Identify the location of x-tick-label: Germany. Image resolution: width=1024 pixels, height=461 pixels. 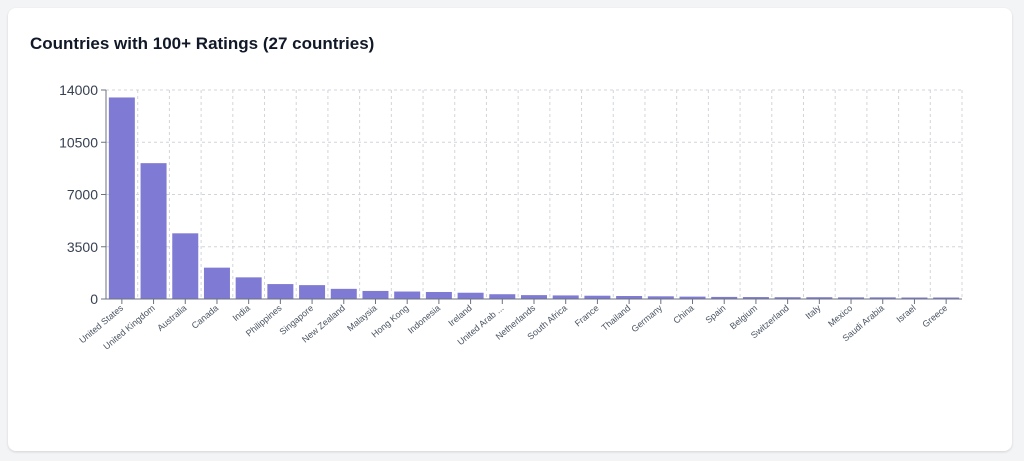
(646, 319).